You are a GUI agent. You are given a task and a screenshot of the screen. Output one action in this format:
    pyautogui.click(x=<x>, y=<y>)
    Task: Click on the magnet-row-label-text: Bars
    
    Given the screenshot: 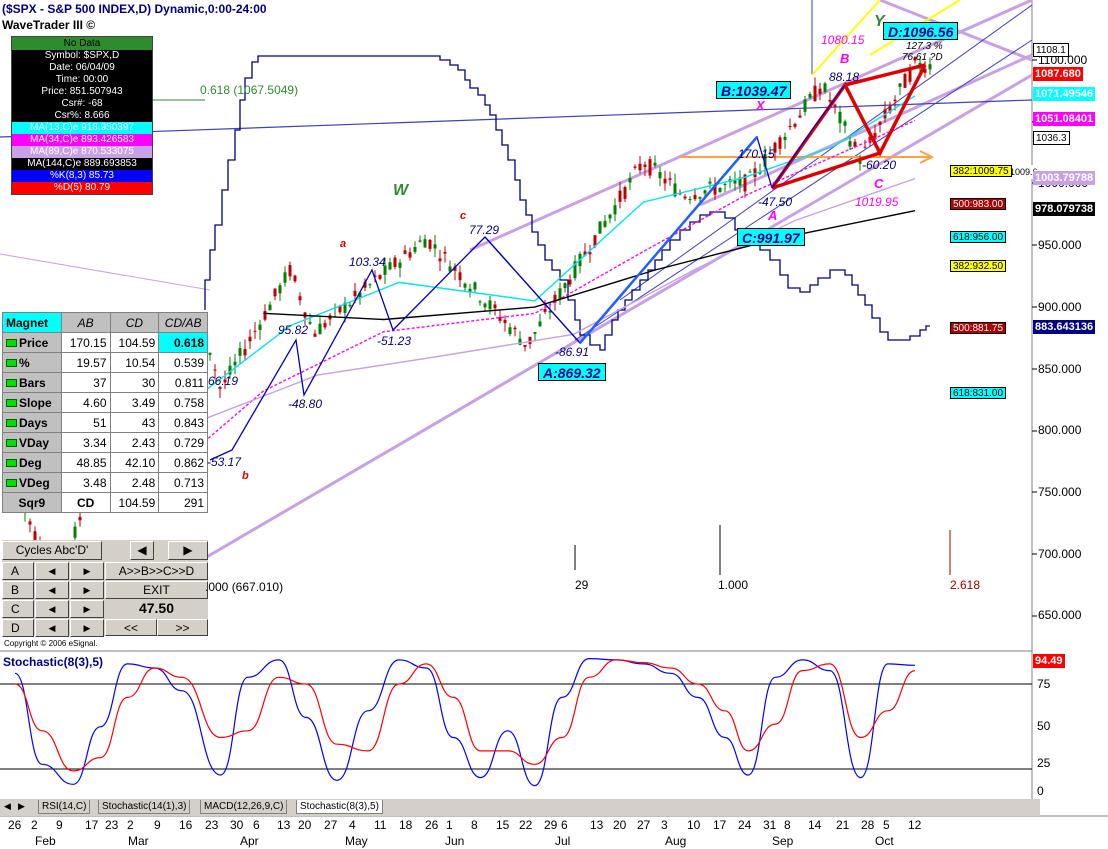 What is the action you would take?
    pyautogui.click(x=32, y=382)
    